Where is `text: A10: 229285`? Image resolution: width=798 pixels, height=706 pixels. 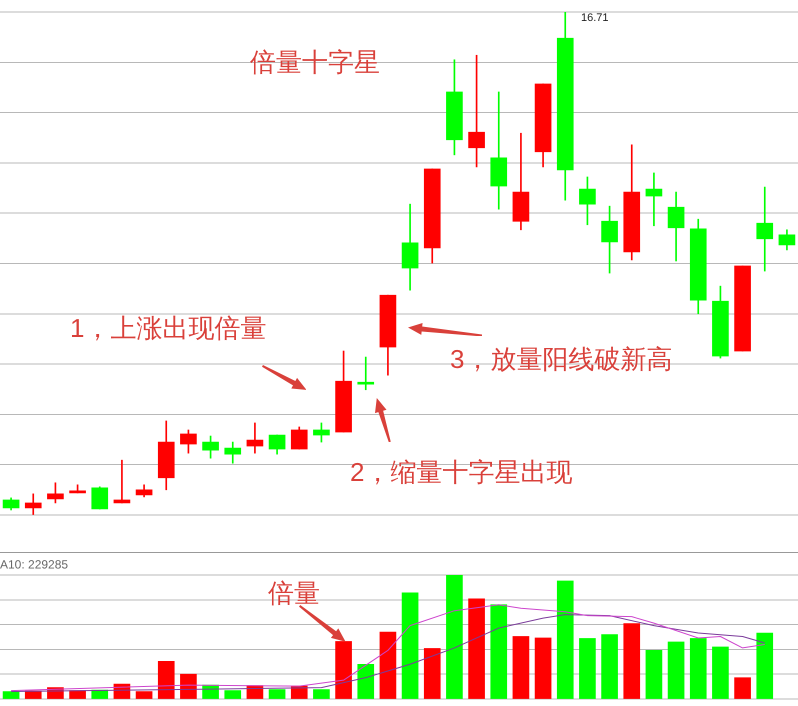 text: A10: 229285 is located at coordinates (34, 564).